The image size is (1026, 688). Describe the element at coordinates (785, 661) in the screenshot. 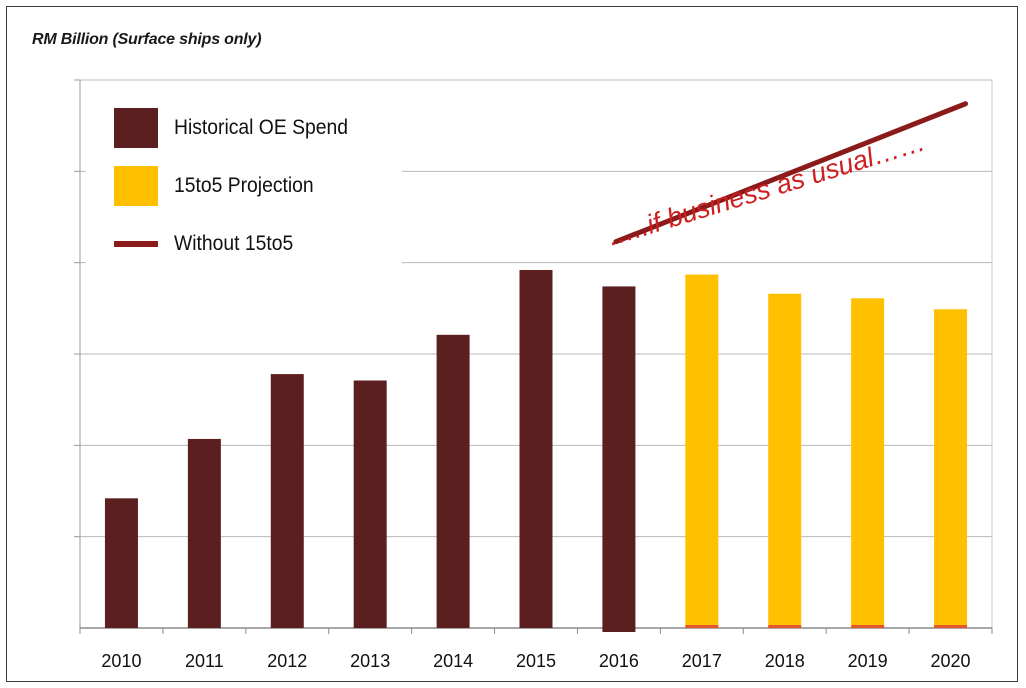

I see `x-tick-label: 2018` at that location.